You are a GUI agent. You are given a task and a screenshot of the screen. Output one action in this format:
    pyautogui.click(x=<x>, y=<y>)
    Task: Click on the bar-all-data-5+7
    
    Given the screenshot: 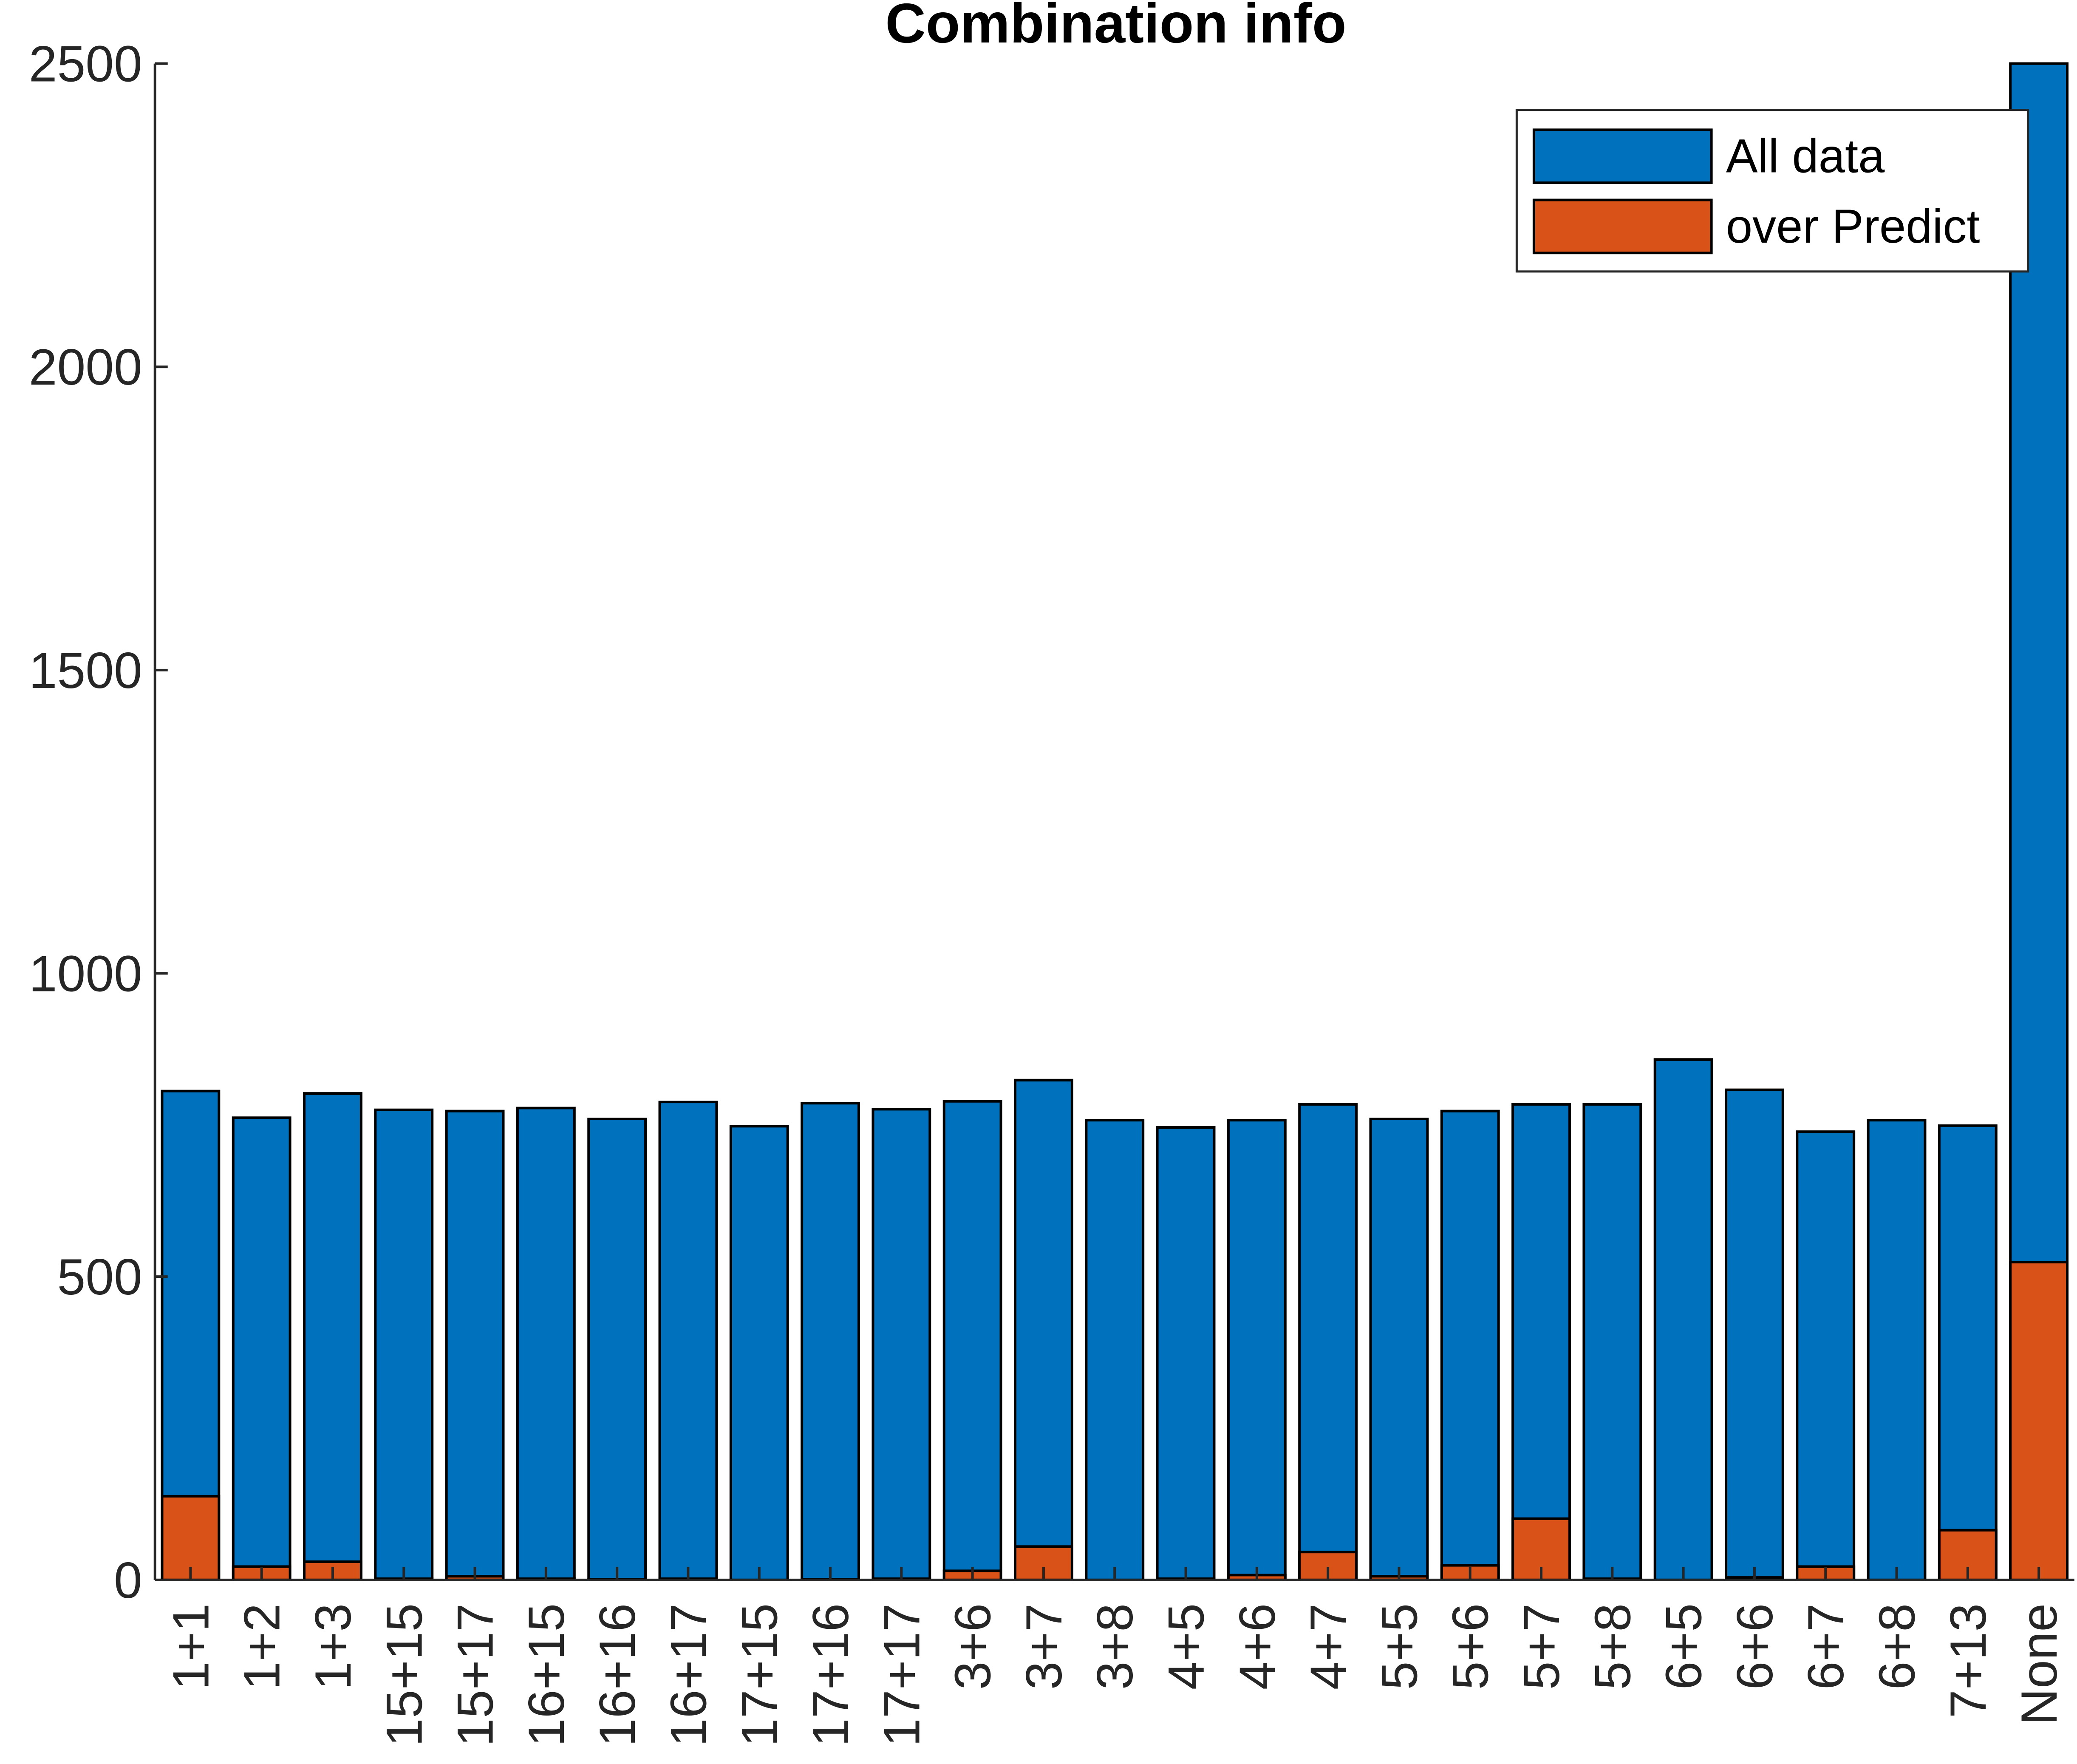 What is the action you would take?
    pyautogui.click(x=1541, y=1342)
    